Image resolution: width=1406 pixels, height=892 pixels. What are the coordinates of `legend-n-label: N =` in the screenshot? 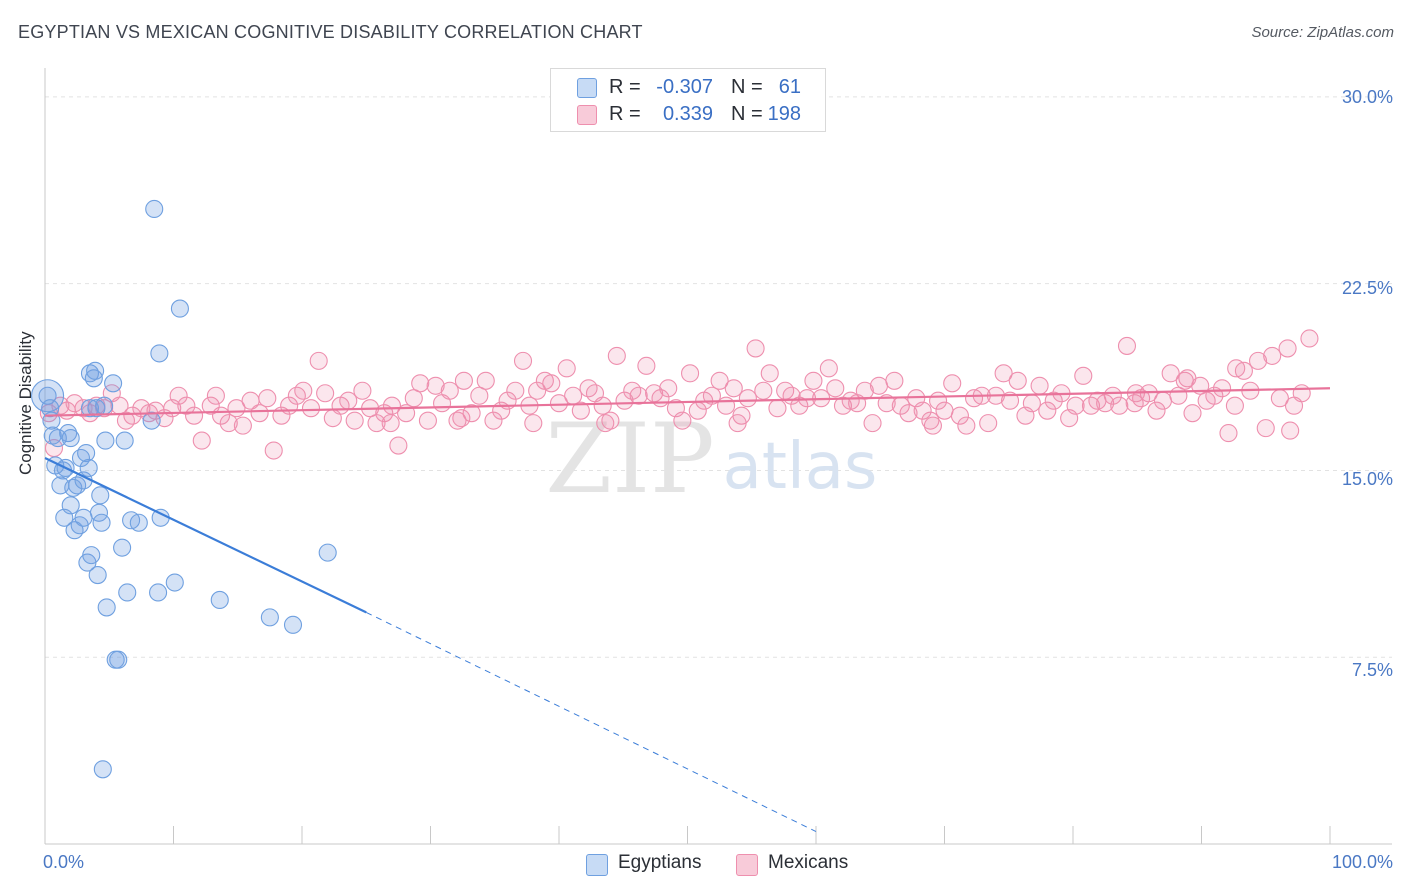 It's located at (747, 87).